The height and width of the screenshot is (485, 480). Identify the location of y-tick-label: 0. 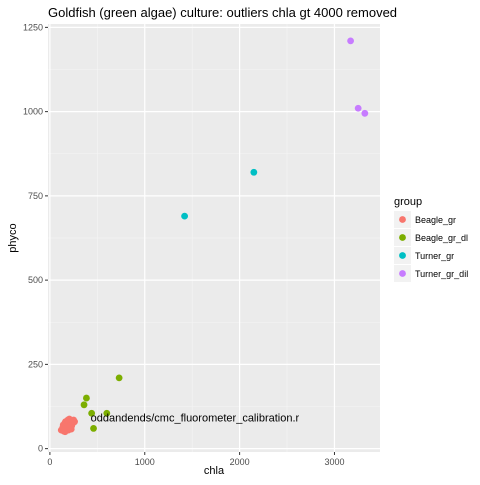
(40, 449).